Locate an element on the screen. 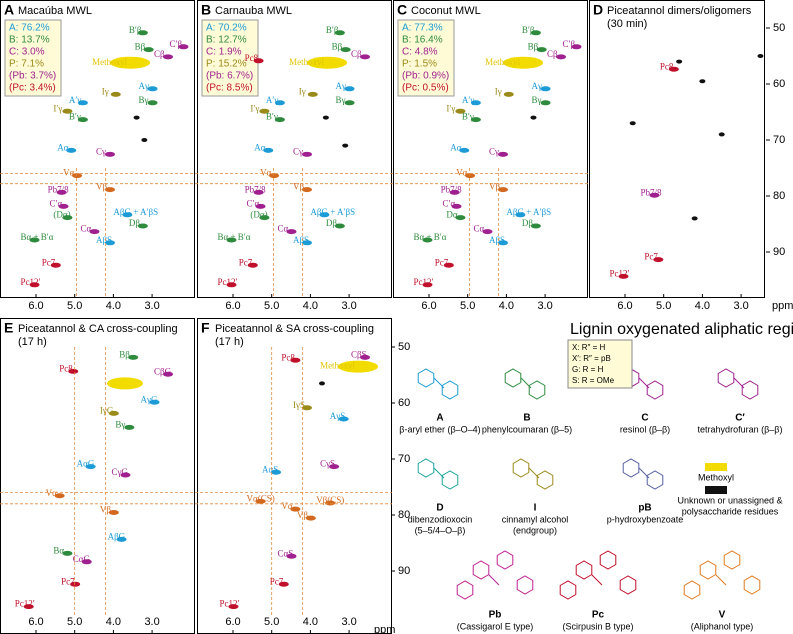 The image size is (793, 634). peak-label: AβS is located at coordinates (104, 240).